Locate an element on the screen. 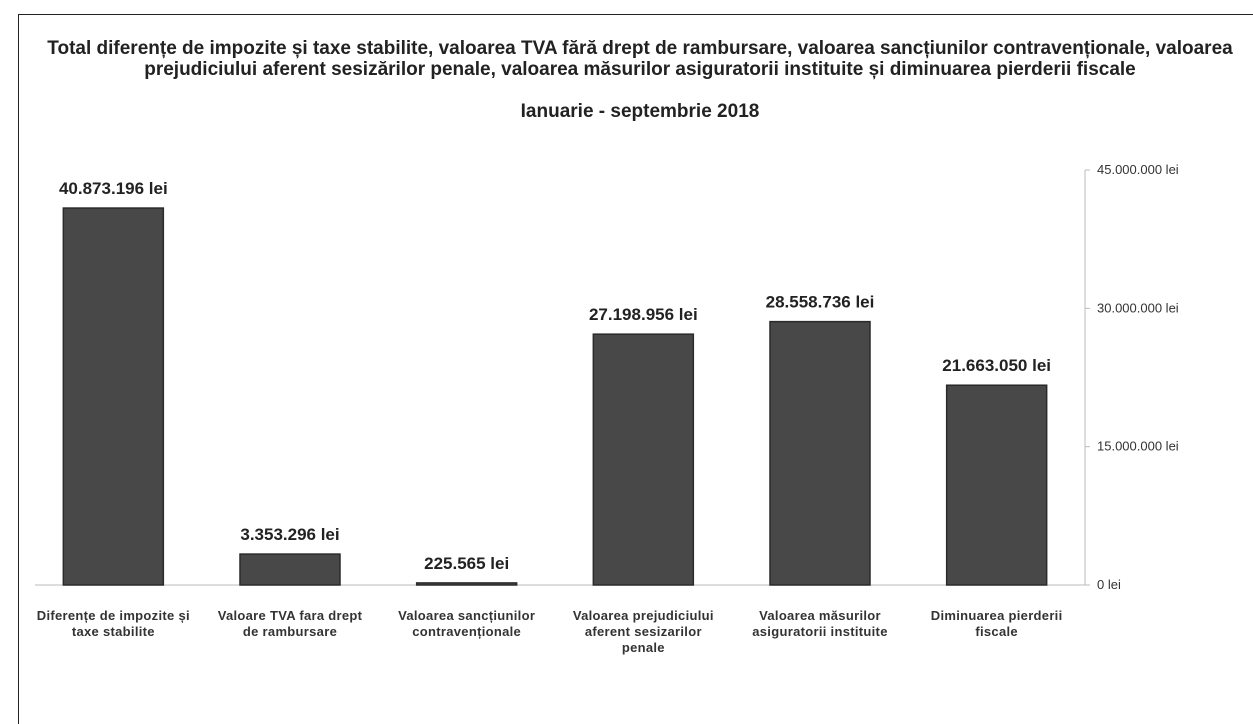  x-tick-label: Valoarea sancțiunilor contravenționale is located at coordinates (467, 623).